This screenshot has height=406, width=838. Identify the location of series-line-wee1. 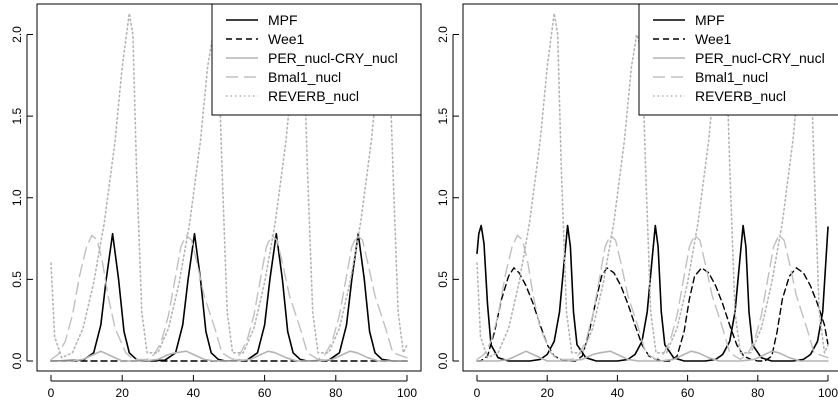
(652, 314).